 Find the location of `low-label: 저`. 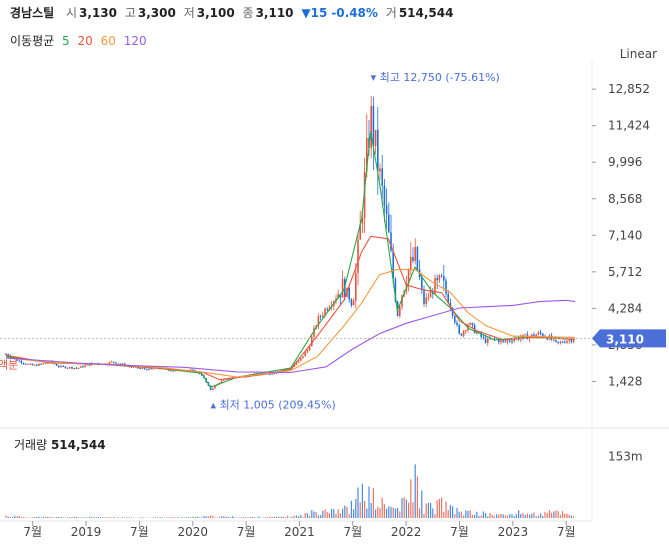

low-label: 저 is located at coordinates (189, 13).